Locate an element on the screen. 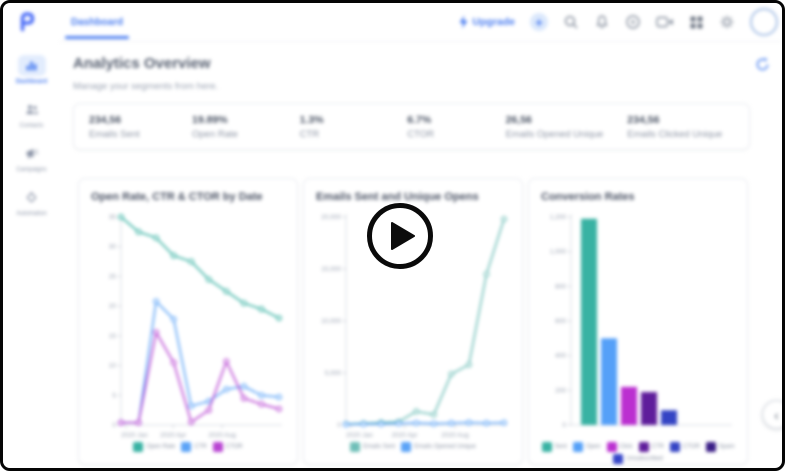 This screenshot has width=785, height=471. bar-chart-svg: 0 200 400 600 800 1,000 1,200 is located at coordinates (641, 321).